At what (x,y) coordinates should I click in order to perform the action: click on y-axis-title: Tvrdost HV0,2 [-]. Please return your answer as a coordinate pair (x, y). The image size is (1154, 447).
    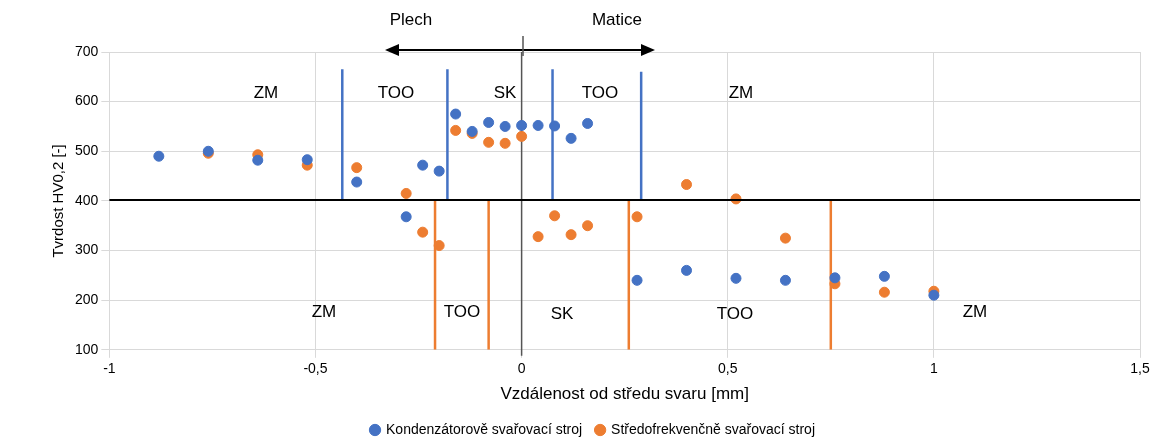
    Looking at the image, I should click on (58, 201).